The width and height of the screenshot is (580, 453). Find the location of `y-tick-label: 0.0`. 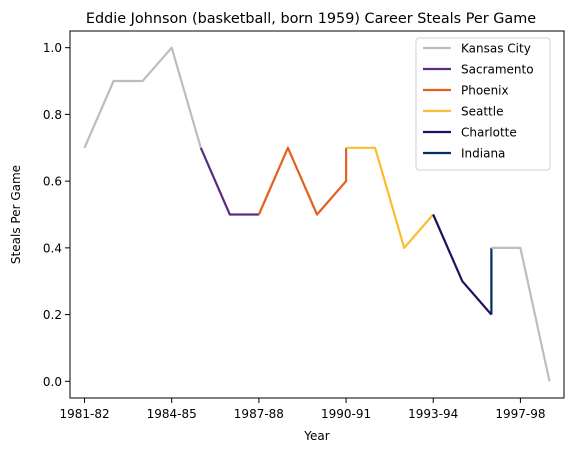

y-tick-label: 0.0 is located at coordinates (52, 382).